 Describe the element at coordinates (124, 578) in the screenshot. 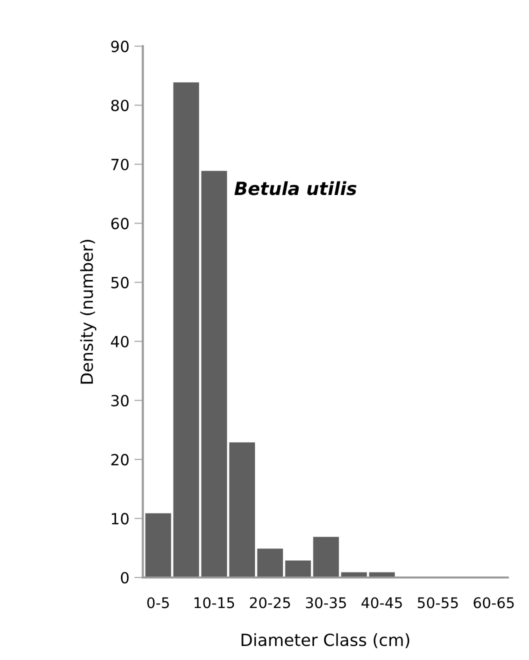

I see `y-tick-label: 0` at that location.